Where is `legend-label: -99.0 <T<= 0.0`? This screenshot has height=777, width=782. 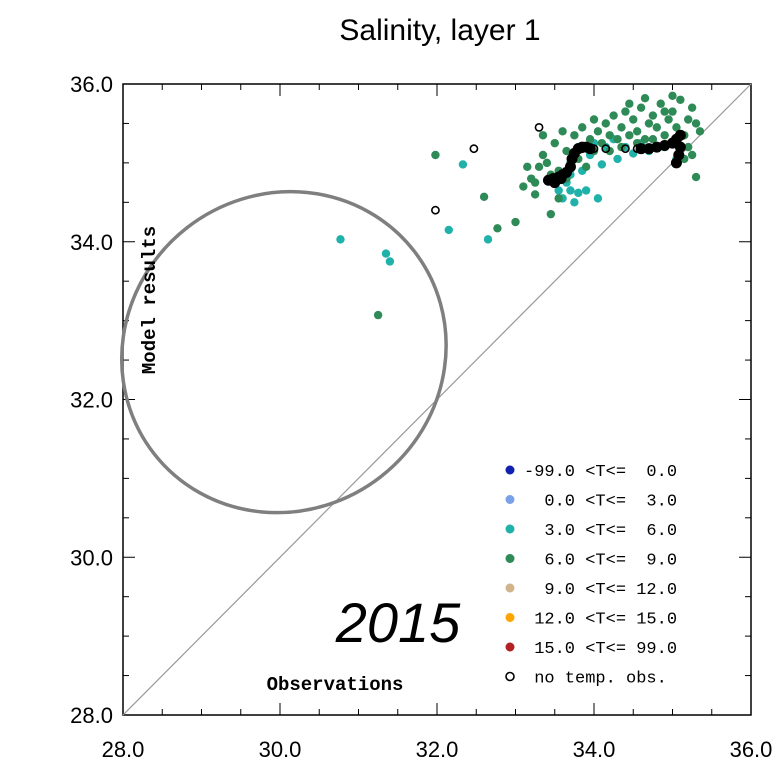 legend-label: -99.0 <T<= 0.0 is located at coordinates (600, 472).